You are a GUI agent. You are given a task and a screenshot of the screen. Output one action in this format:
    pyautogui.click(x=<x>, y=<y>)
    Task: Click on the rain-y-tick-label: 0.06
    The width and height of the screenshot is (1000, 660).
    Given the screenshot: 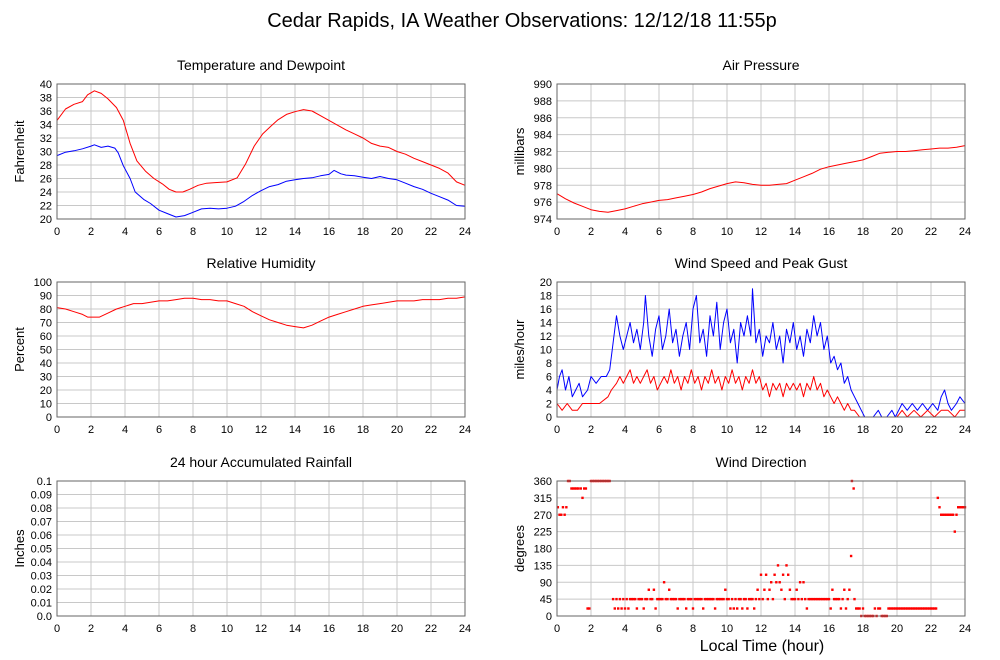 What is the action you would take?
    pyautogui.click(x=41, y=536)
    